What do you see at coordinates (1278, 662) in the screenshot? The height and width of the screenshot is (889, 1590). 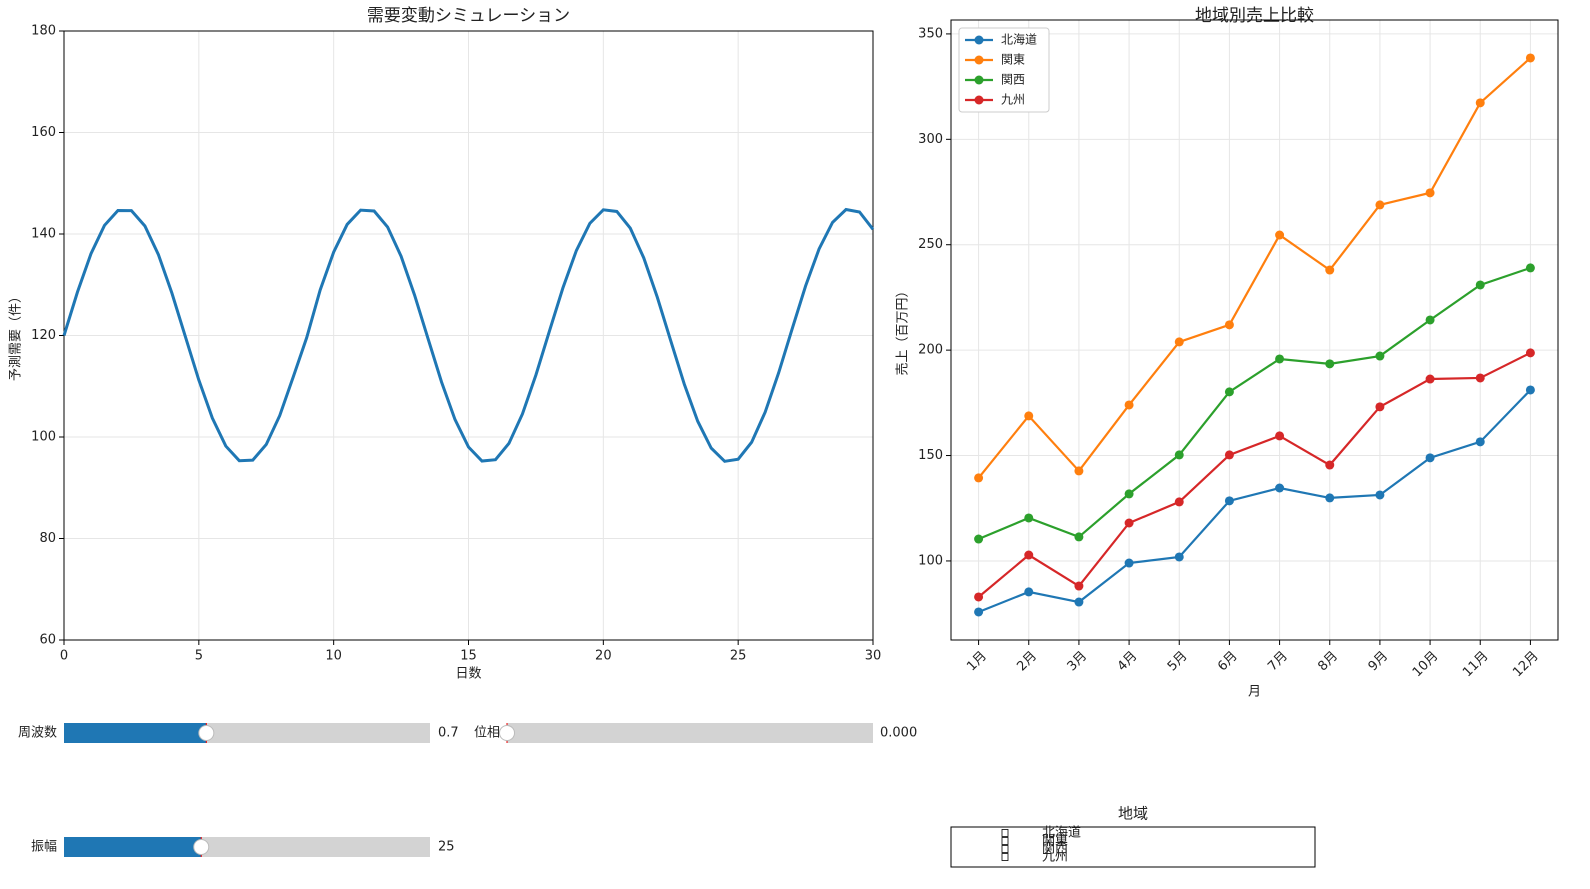 I see `x-tick-label: 7月` at bounding box center [1278, 662].